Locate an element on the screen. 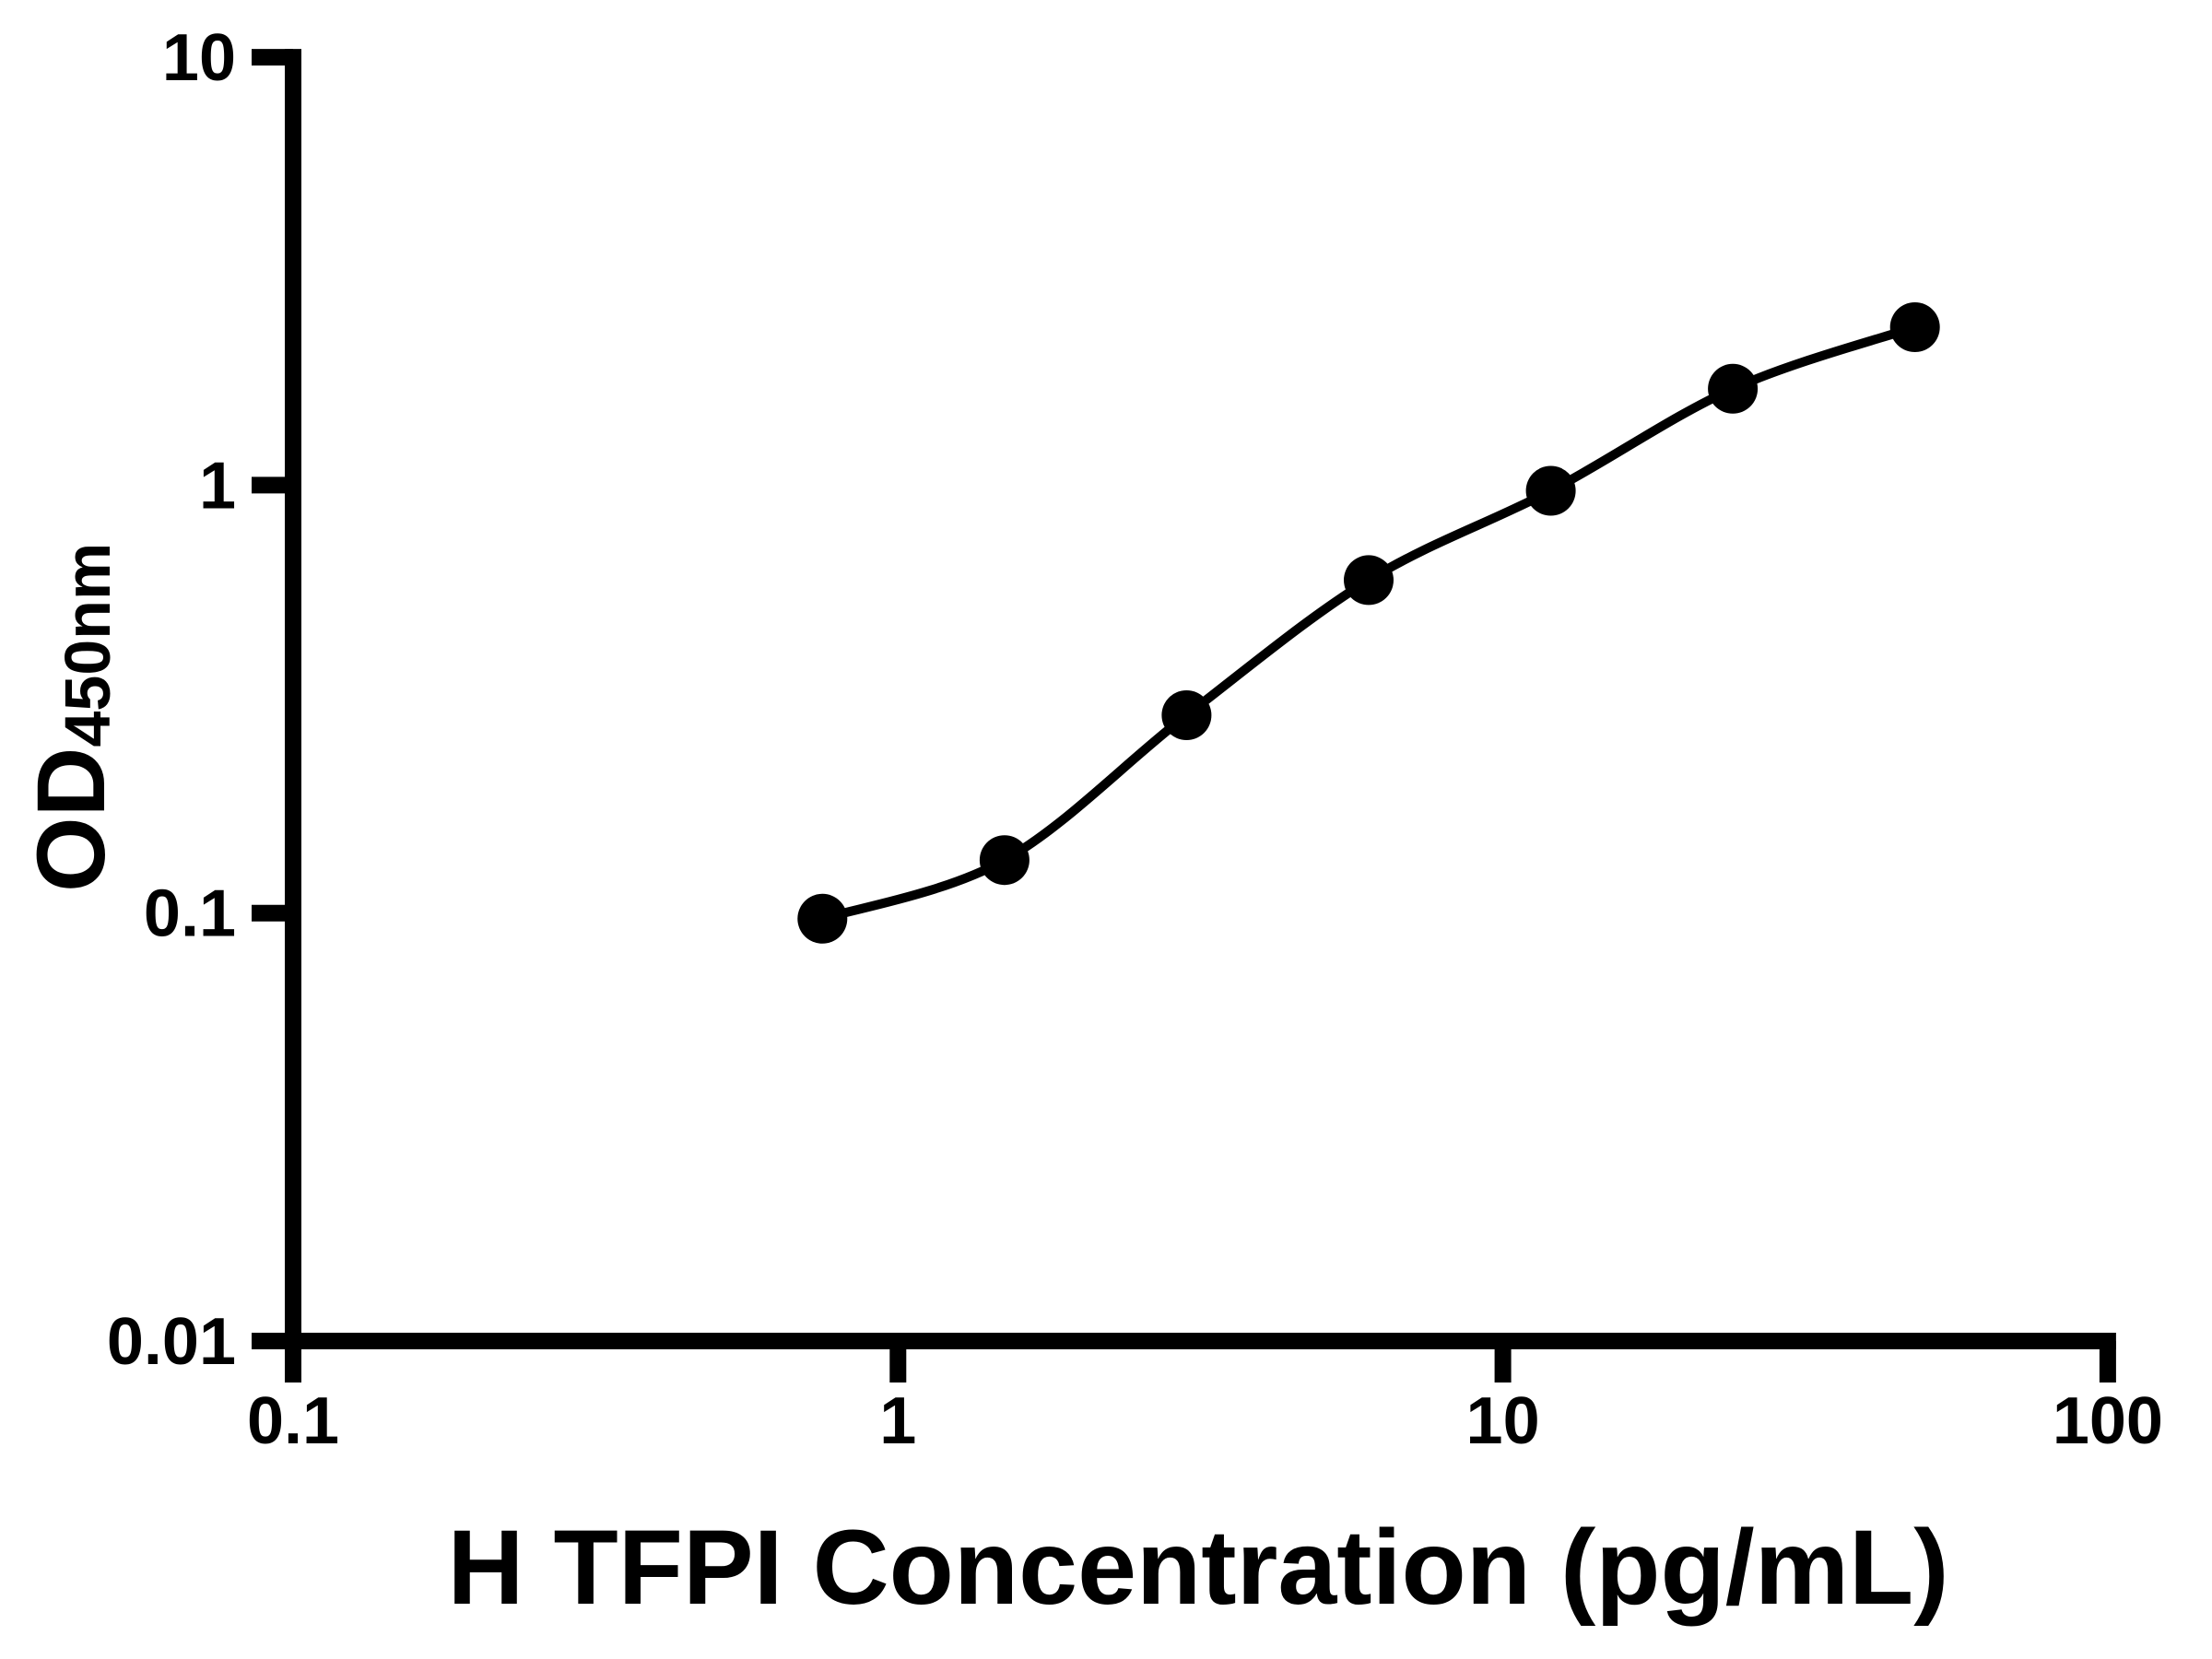  x-axis-tick-label: 100 is located at coordinates (2108, 1421).